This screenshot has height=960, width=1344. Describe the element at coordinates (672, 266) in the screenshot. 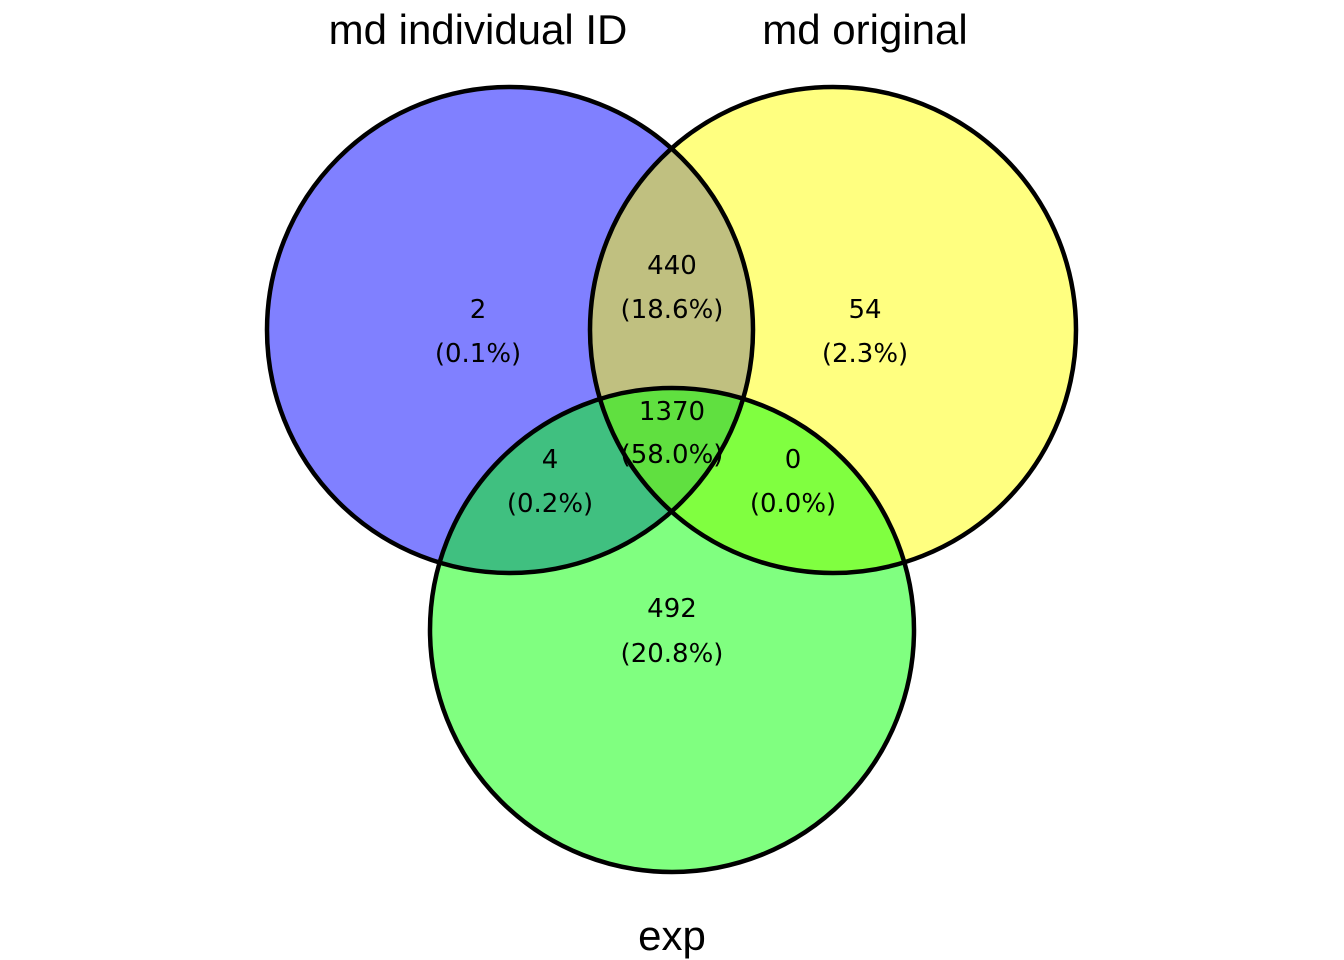

I see `region-count-ab: 440` at that location.